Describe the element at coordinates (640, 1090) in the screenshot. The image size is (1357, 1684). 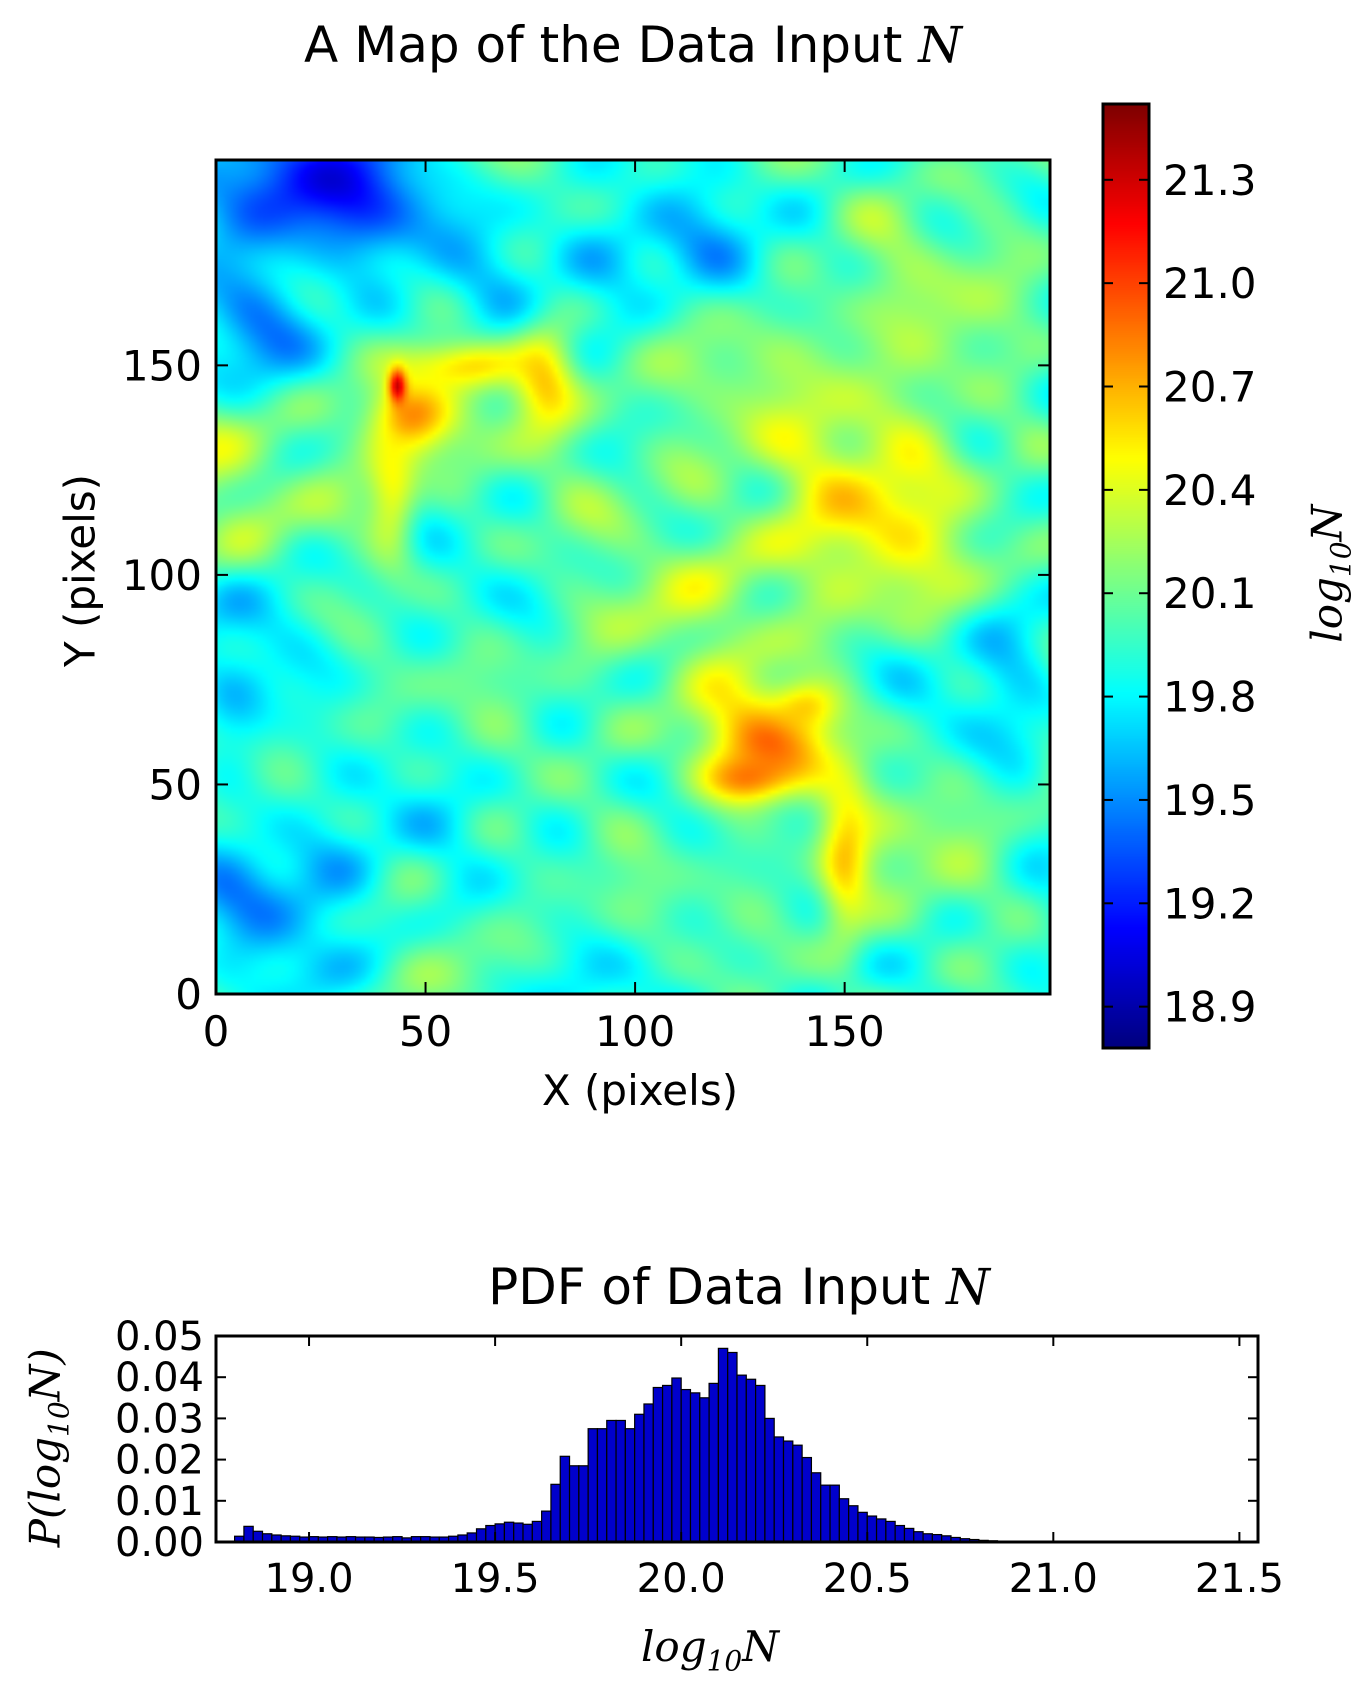
I see `heatmap-x-axis-label: X (pixels)` at that location.